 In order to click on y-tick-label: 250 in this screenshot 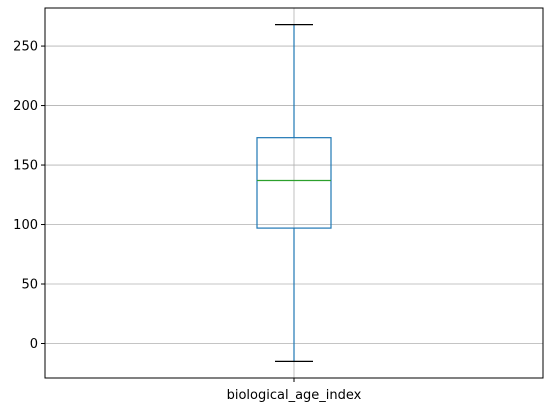, I will do `click(25, 47)`.